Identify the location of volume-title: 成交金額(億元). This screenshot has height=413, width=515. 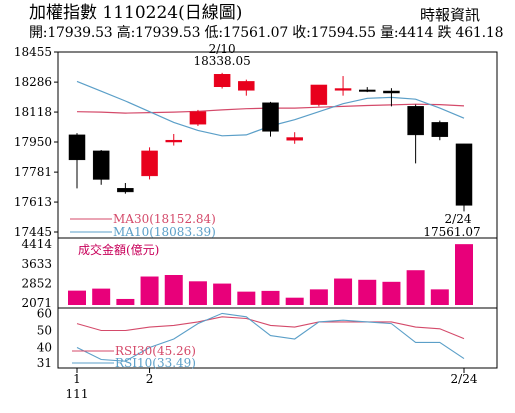
(118, 249).